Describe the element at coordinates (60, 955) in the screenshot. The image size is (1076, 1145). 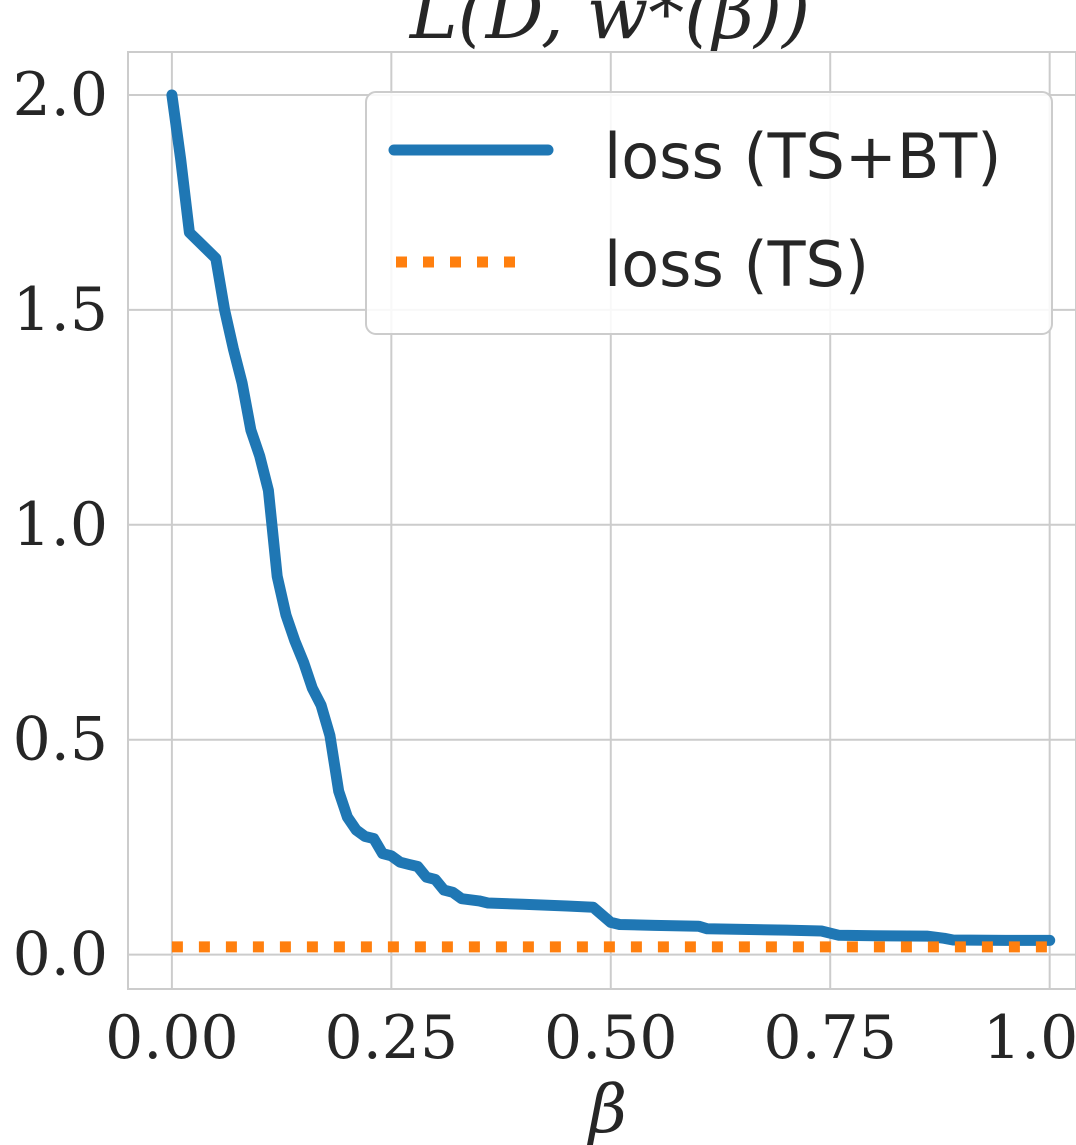
I see `y-tick-label: 0.0` at that location.